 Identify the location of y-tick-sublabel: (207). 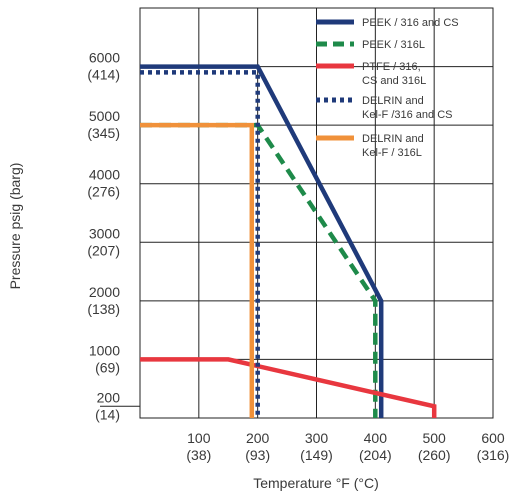
(103, 250).